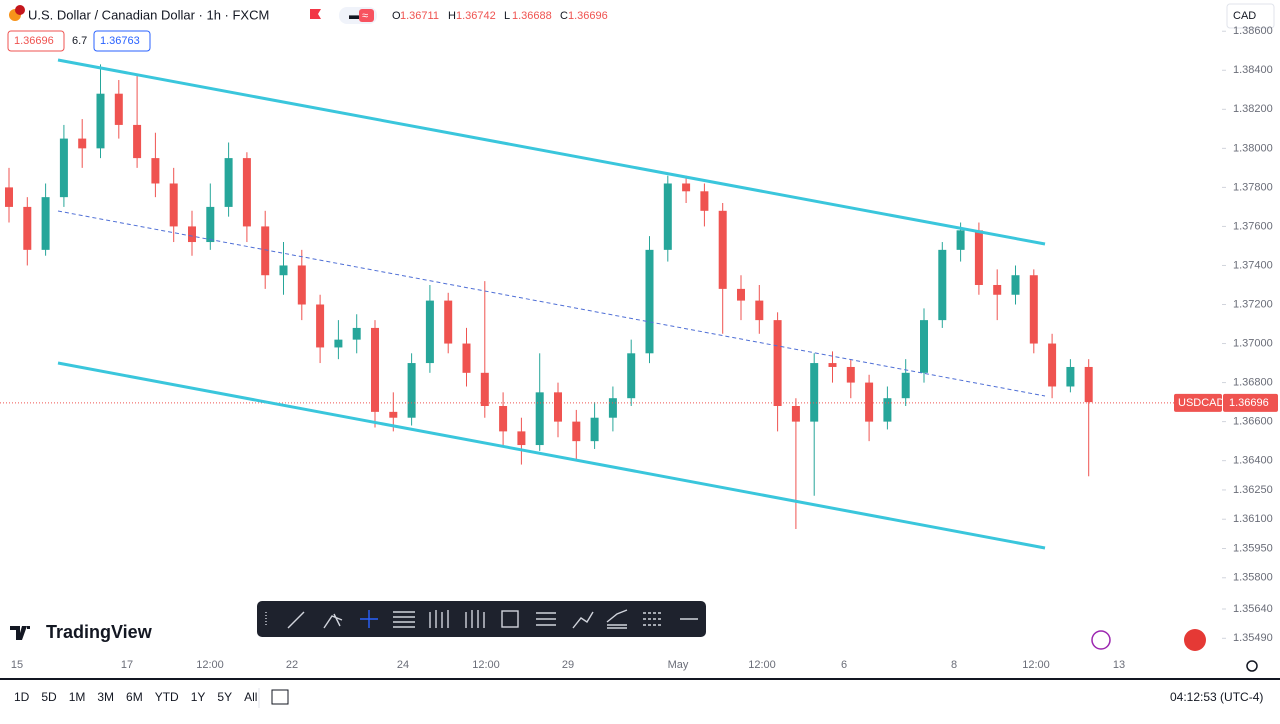  What do you see at coordinates (476, 16) in the screenshot?
I see `ohlc-value: 1.36742` at bounding box center [476, 16].